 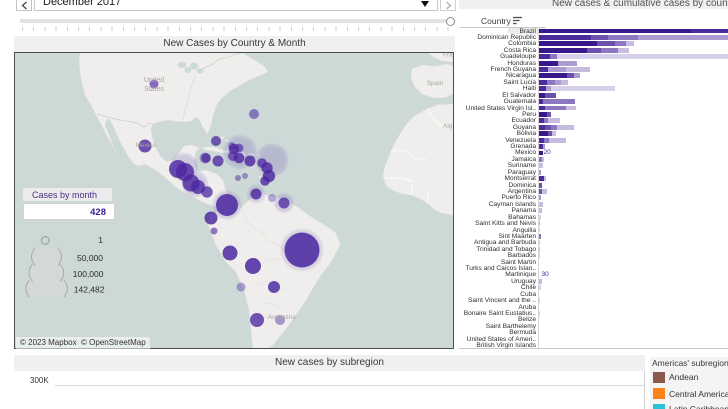 I want to click on svg-text: 100,000, so click(x=88, y=274).